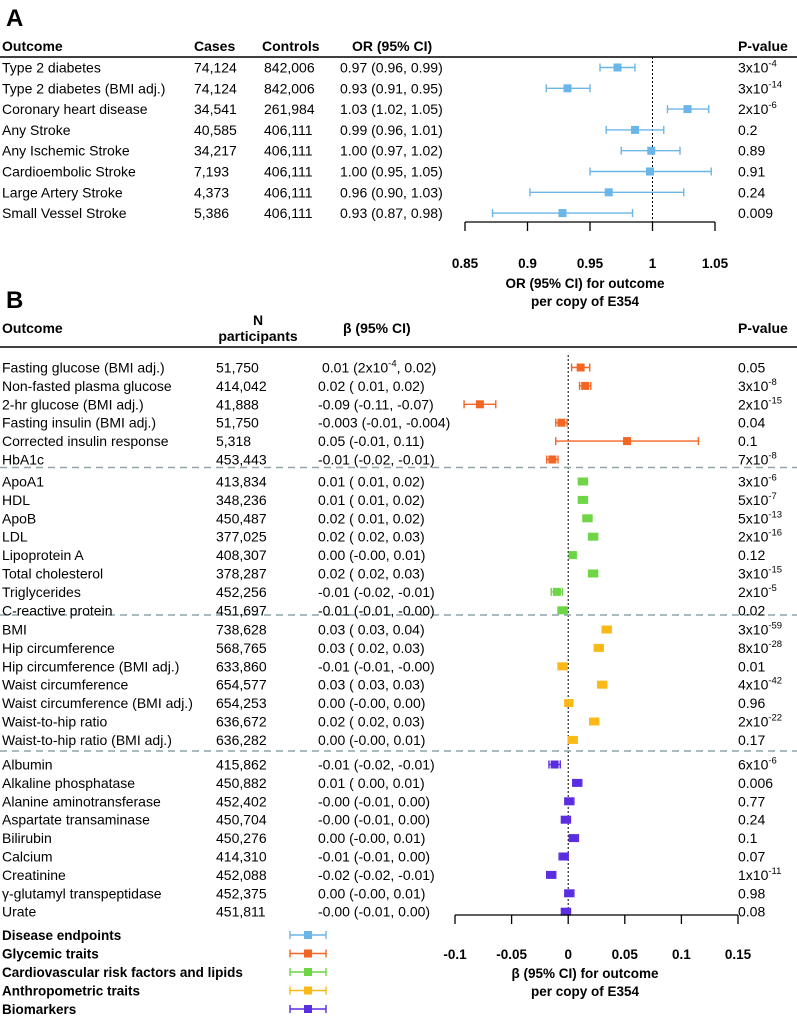 This screenshot has height=1020, width=797. What do you see at coordinates (569, 893) in the screenshot?
I see `ci-mark-glutamyl-transpeptidase` at bounding box center [569, 893].